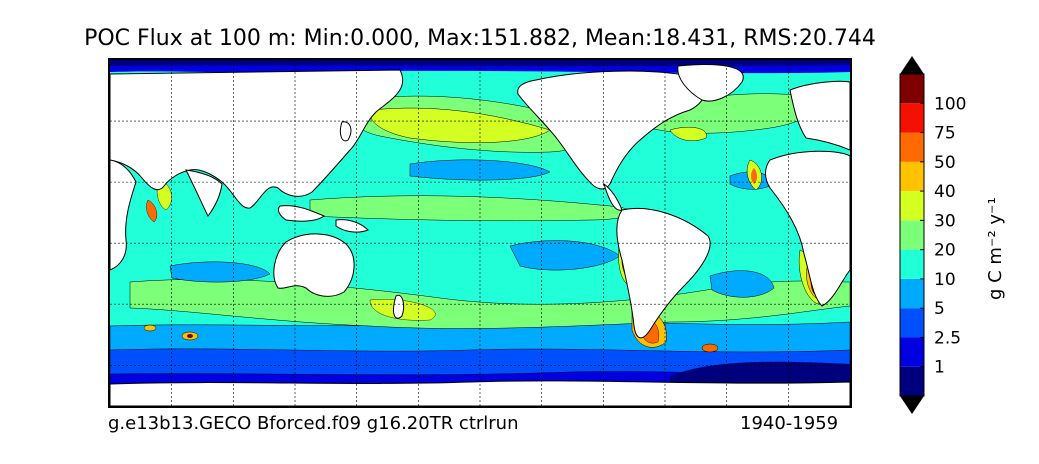  Describe the element at coordinates (950, 104) in the screenshot. I see `colorbar-tick-label: 100` at that location.